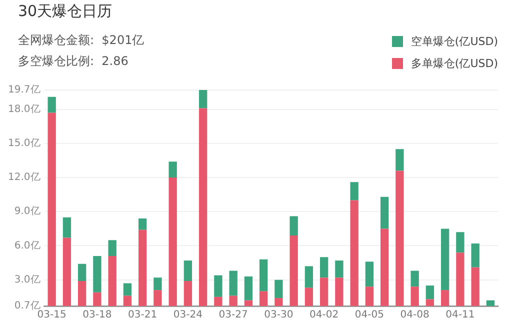 Image resolution: width=514 pixels, height=324 pixels. Describe the element at coordinates (324, 315) in the screenshot. I see `x-tick-label: 04-02` at that location.